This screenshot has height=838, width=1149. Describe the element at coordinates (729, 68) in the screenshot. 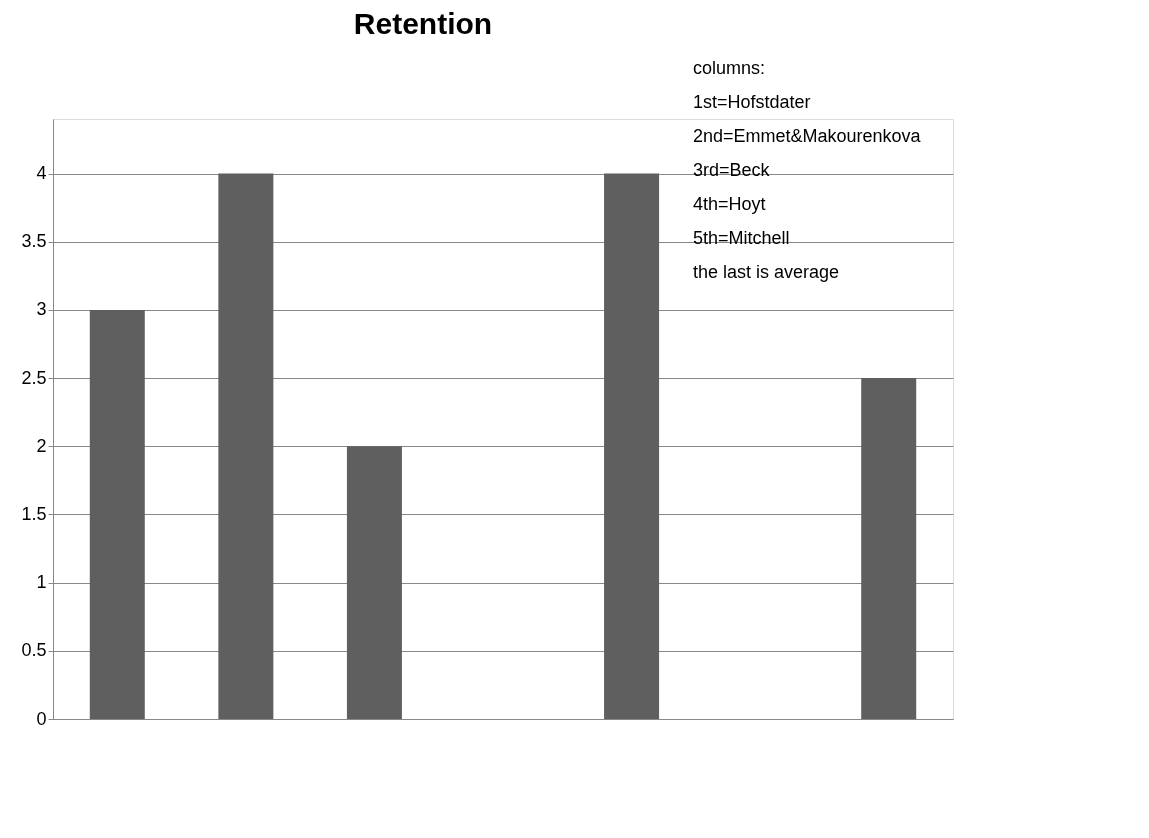

I see `text: columns:` at that location.